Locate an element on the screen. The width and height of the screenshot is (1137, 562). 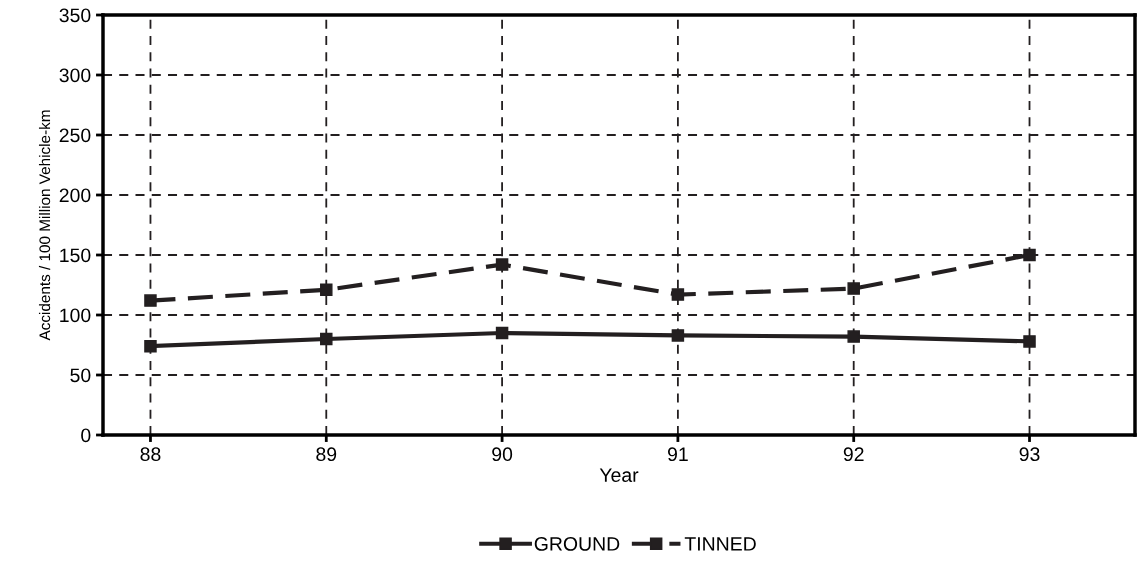
y-tick-label: 150 is located at coordinates (75, 255).